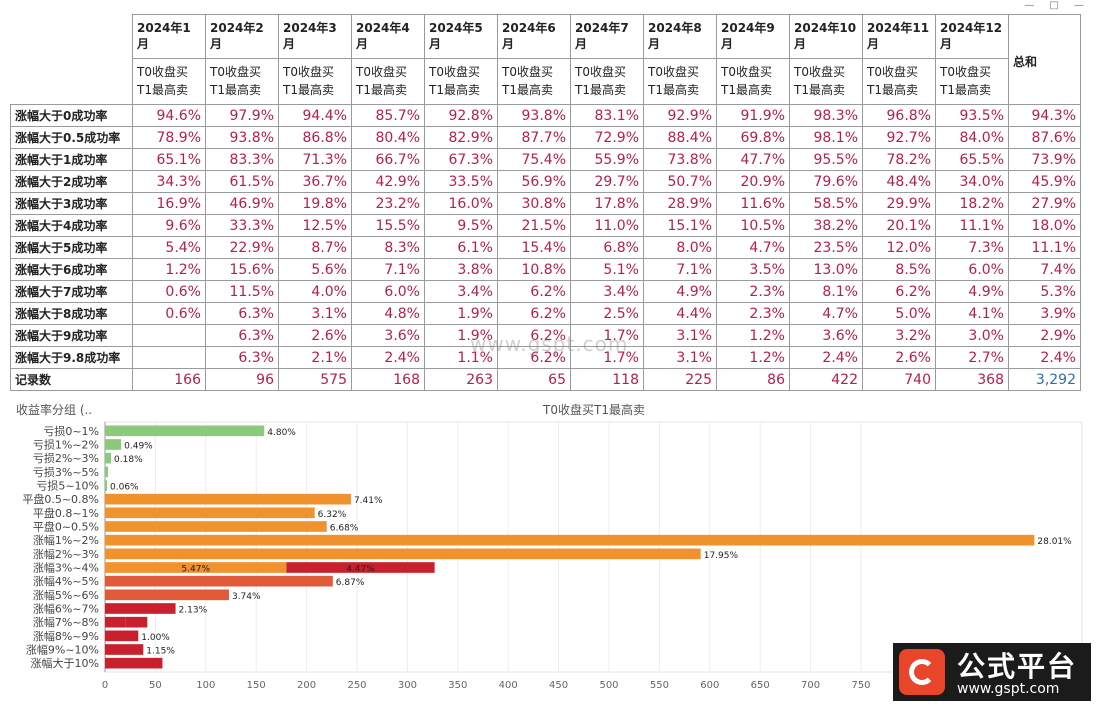 This screenshot has height=706, width=1102. I want to click on table-cell: 86.8%, so click(315, 137).